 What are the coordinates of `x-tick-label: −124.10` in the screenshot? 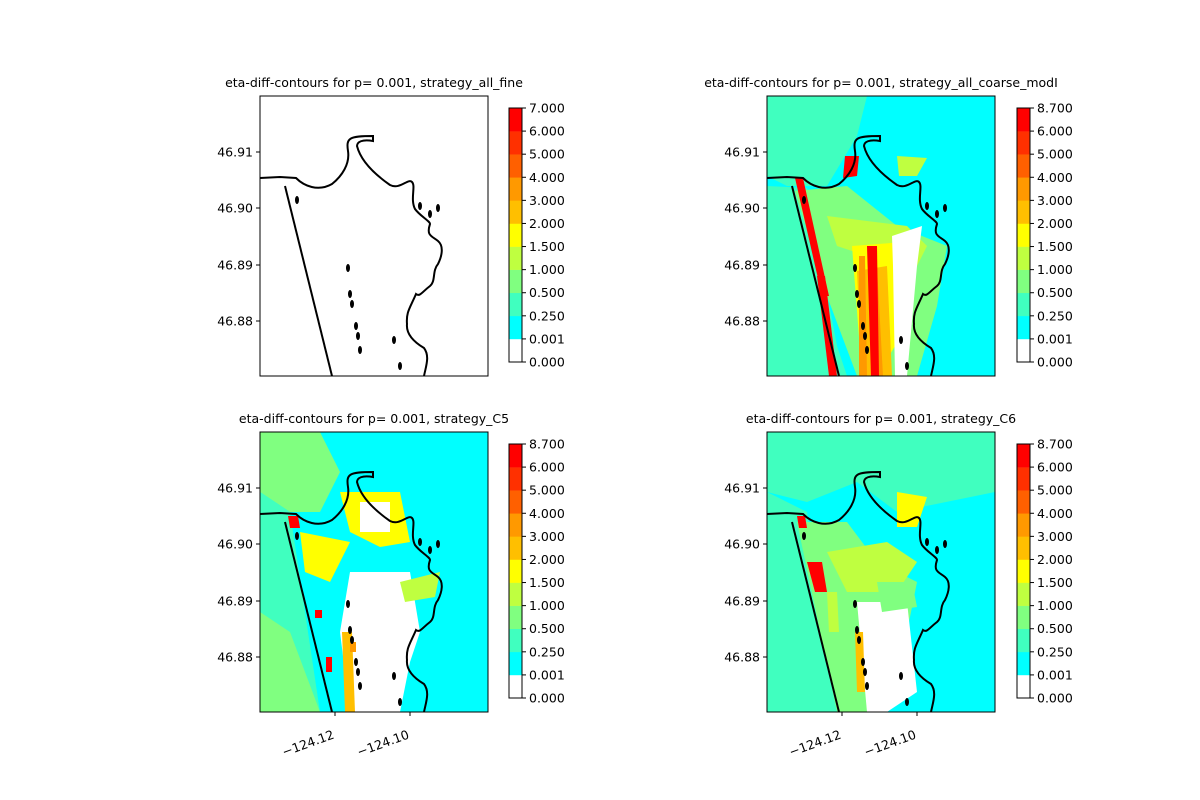 It's located at (383, 743).